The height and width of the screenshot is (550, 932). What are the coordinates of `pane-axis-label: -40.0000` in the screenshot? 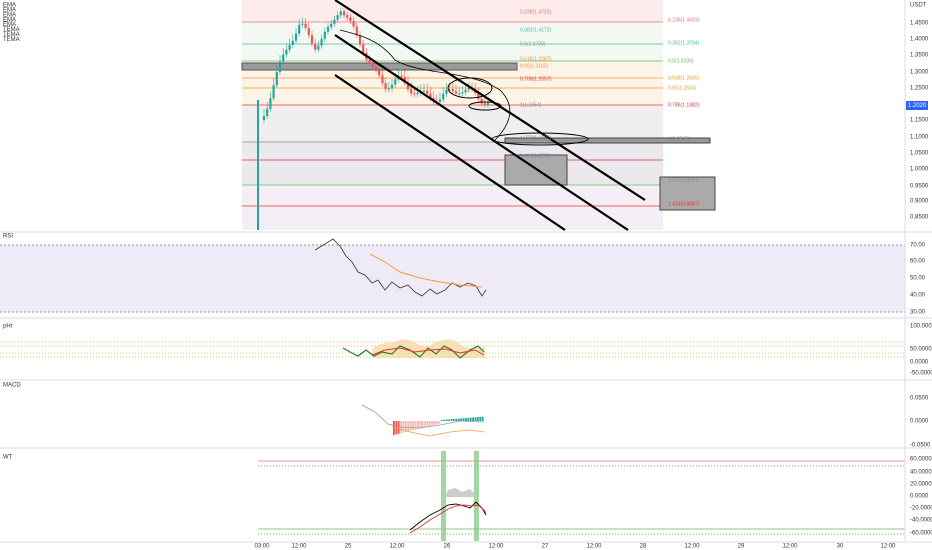 It's located at (921, 521).